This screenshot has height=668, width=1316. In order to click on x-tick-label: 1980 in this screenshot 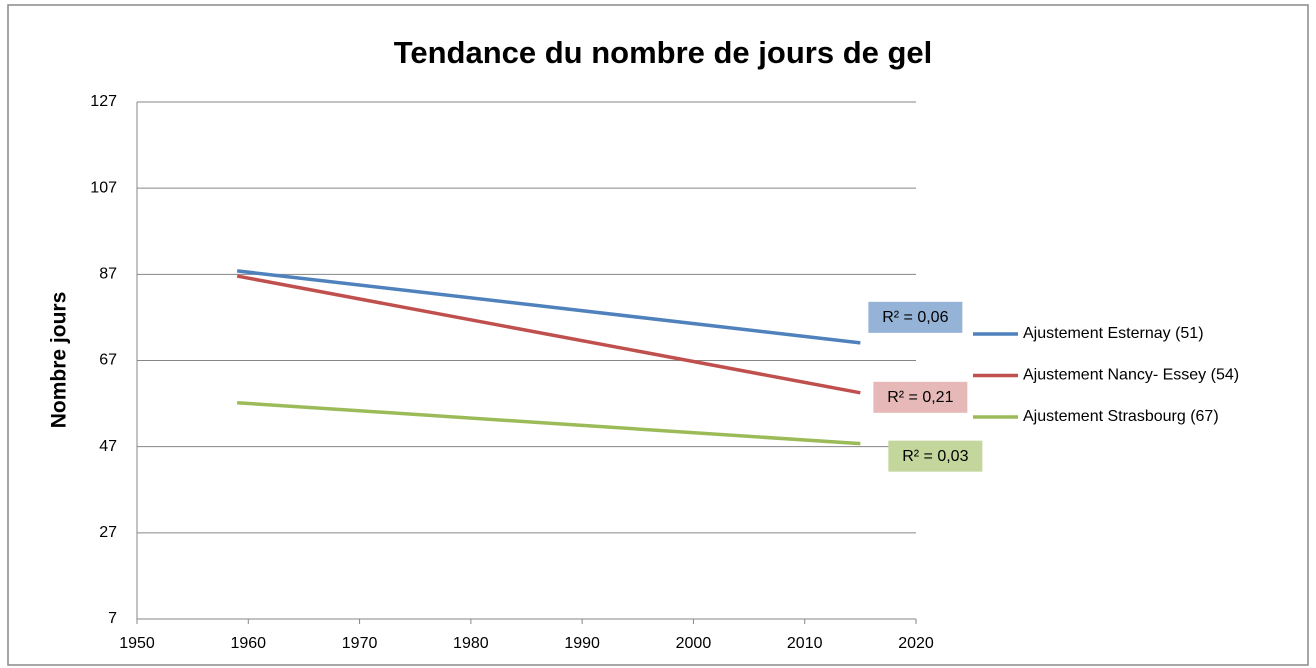, I will do `click(471, 643)`.